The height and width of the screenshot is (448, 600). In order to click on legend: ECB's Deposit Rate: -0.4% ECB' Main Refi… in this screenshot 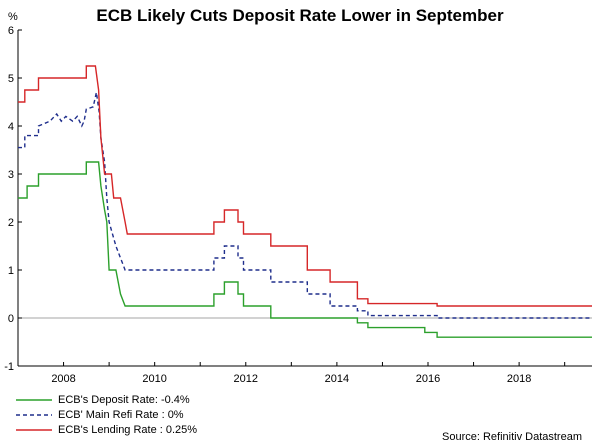, I will do `click(106, 414)`.